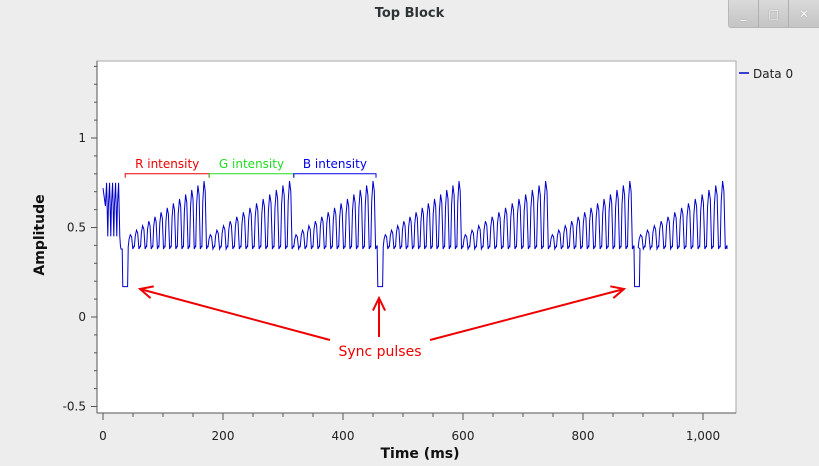 The image size is (819, 466). Describe the element at coordinates (804, 13) in the screenshot. I see `close-button: ✕` at that location.